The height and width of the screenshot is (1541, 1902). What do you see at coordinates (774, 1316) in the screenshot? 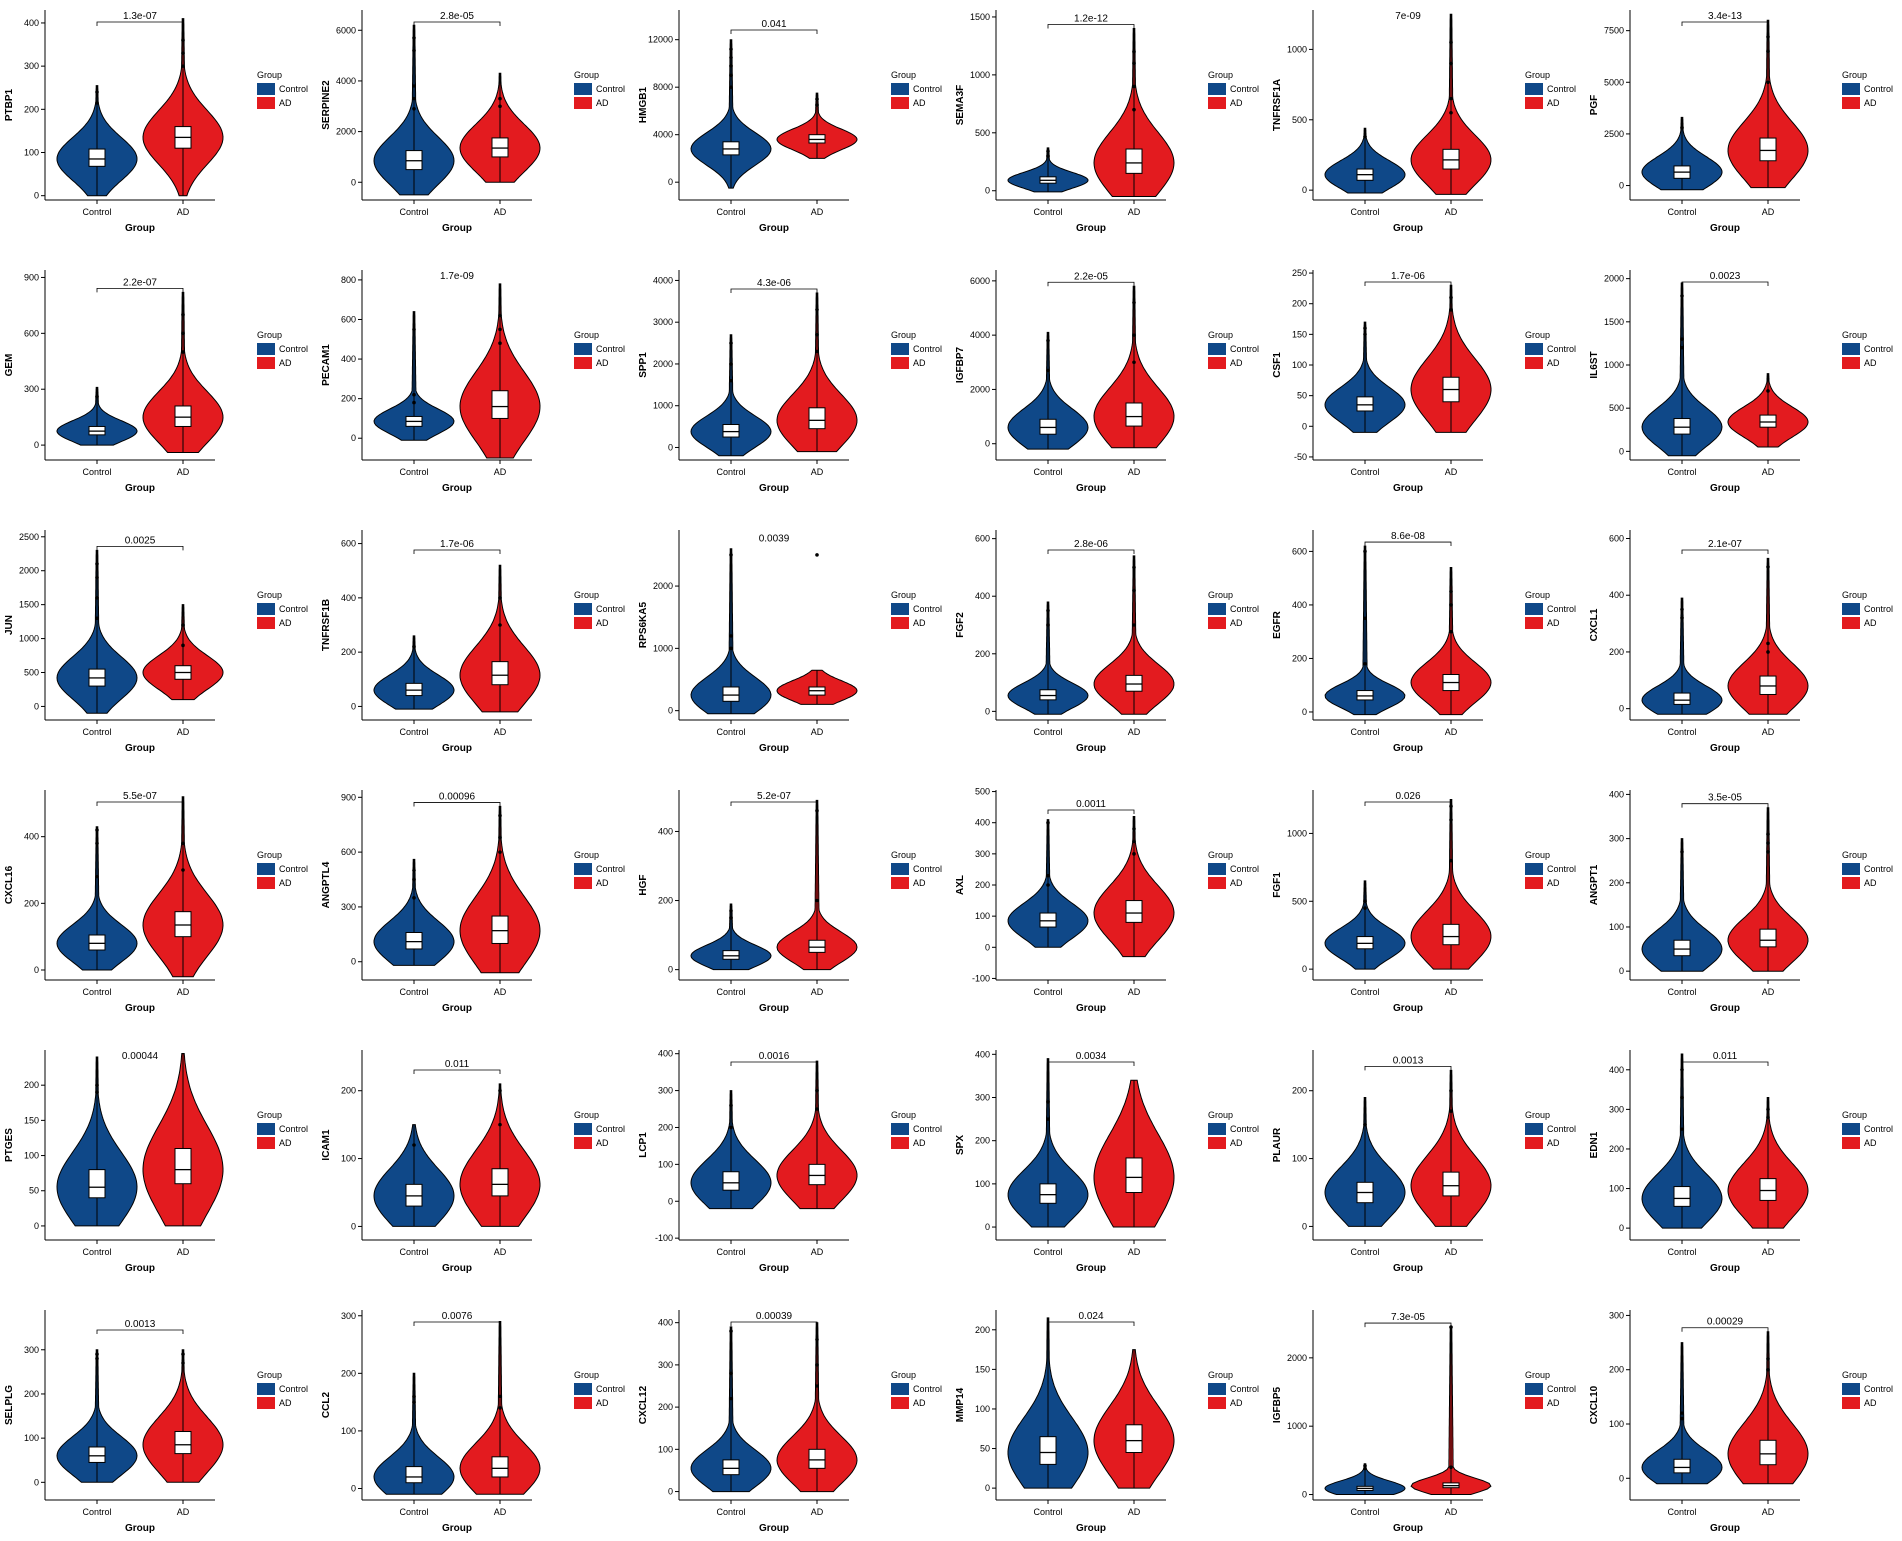
I see `p-value-label: 0.00039` at bounding box center [774, 1316].